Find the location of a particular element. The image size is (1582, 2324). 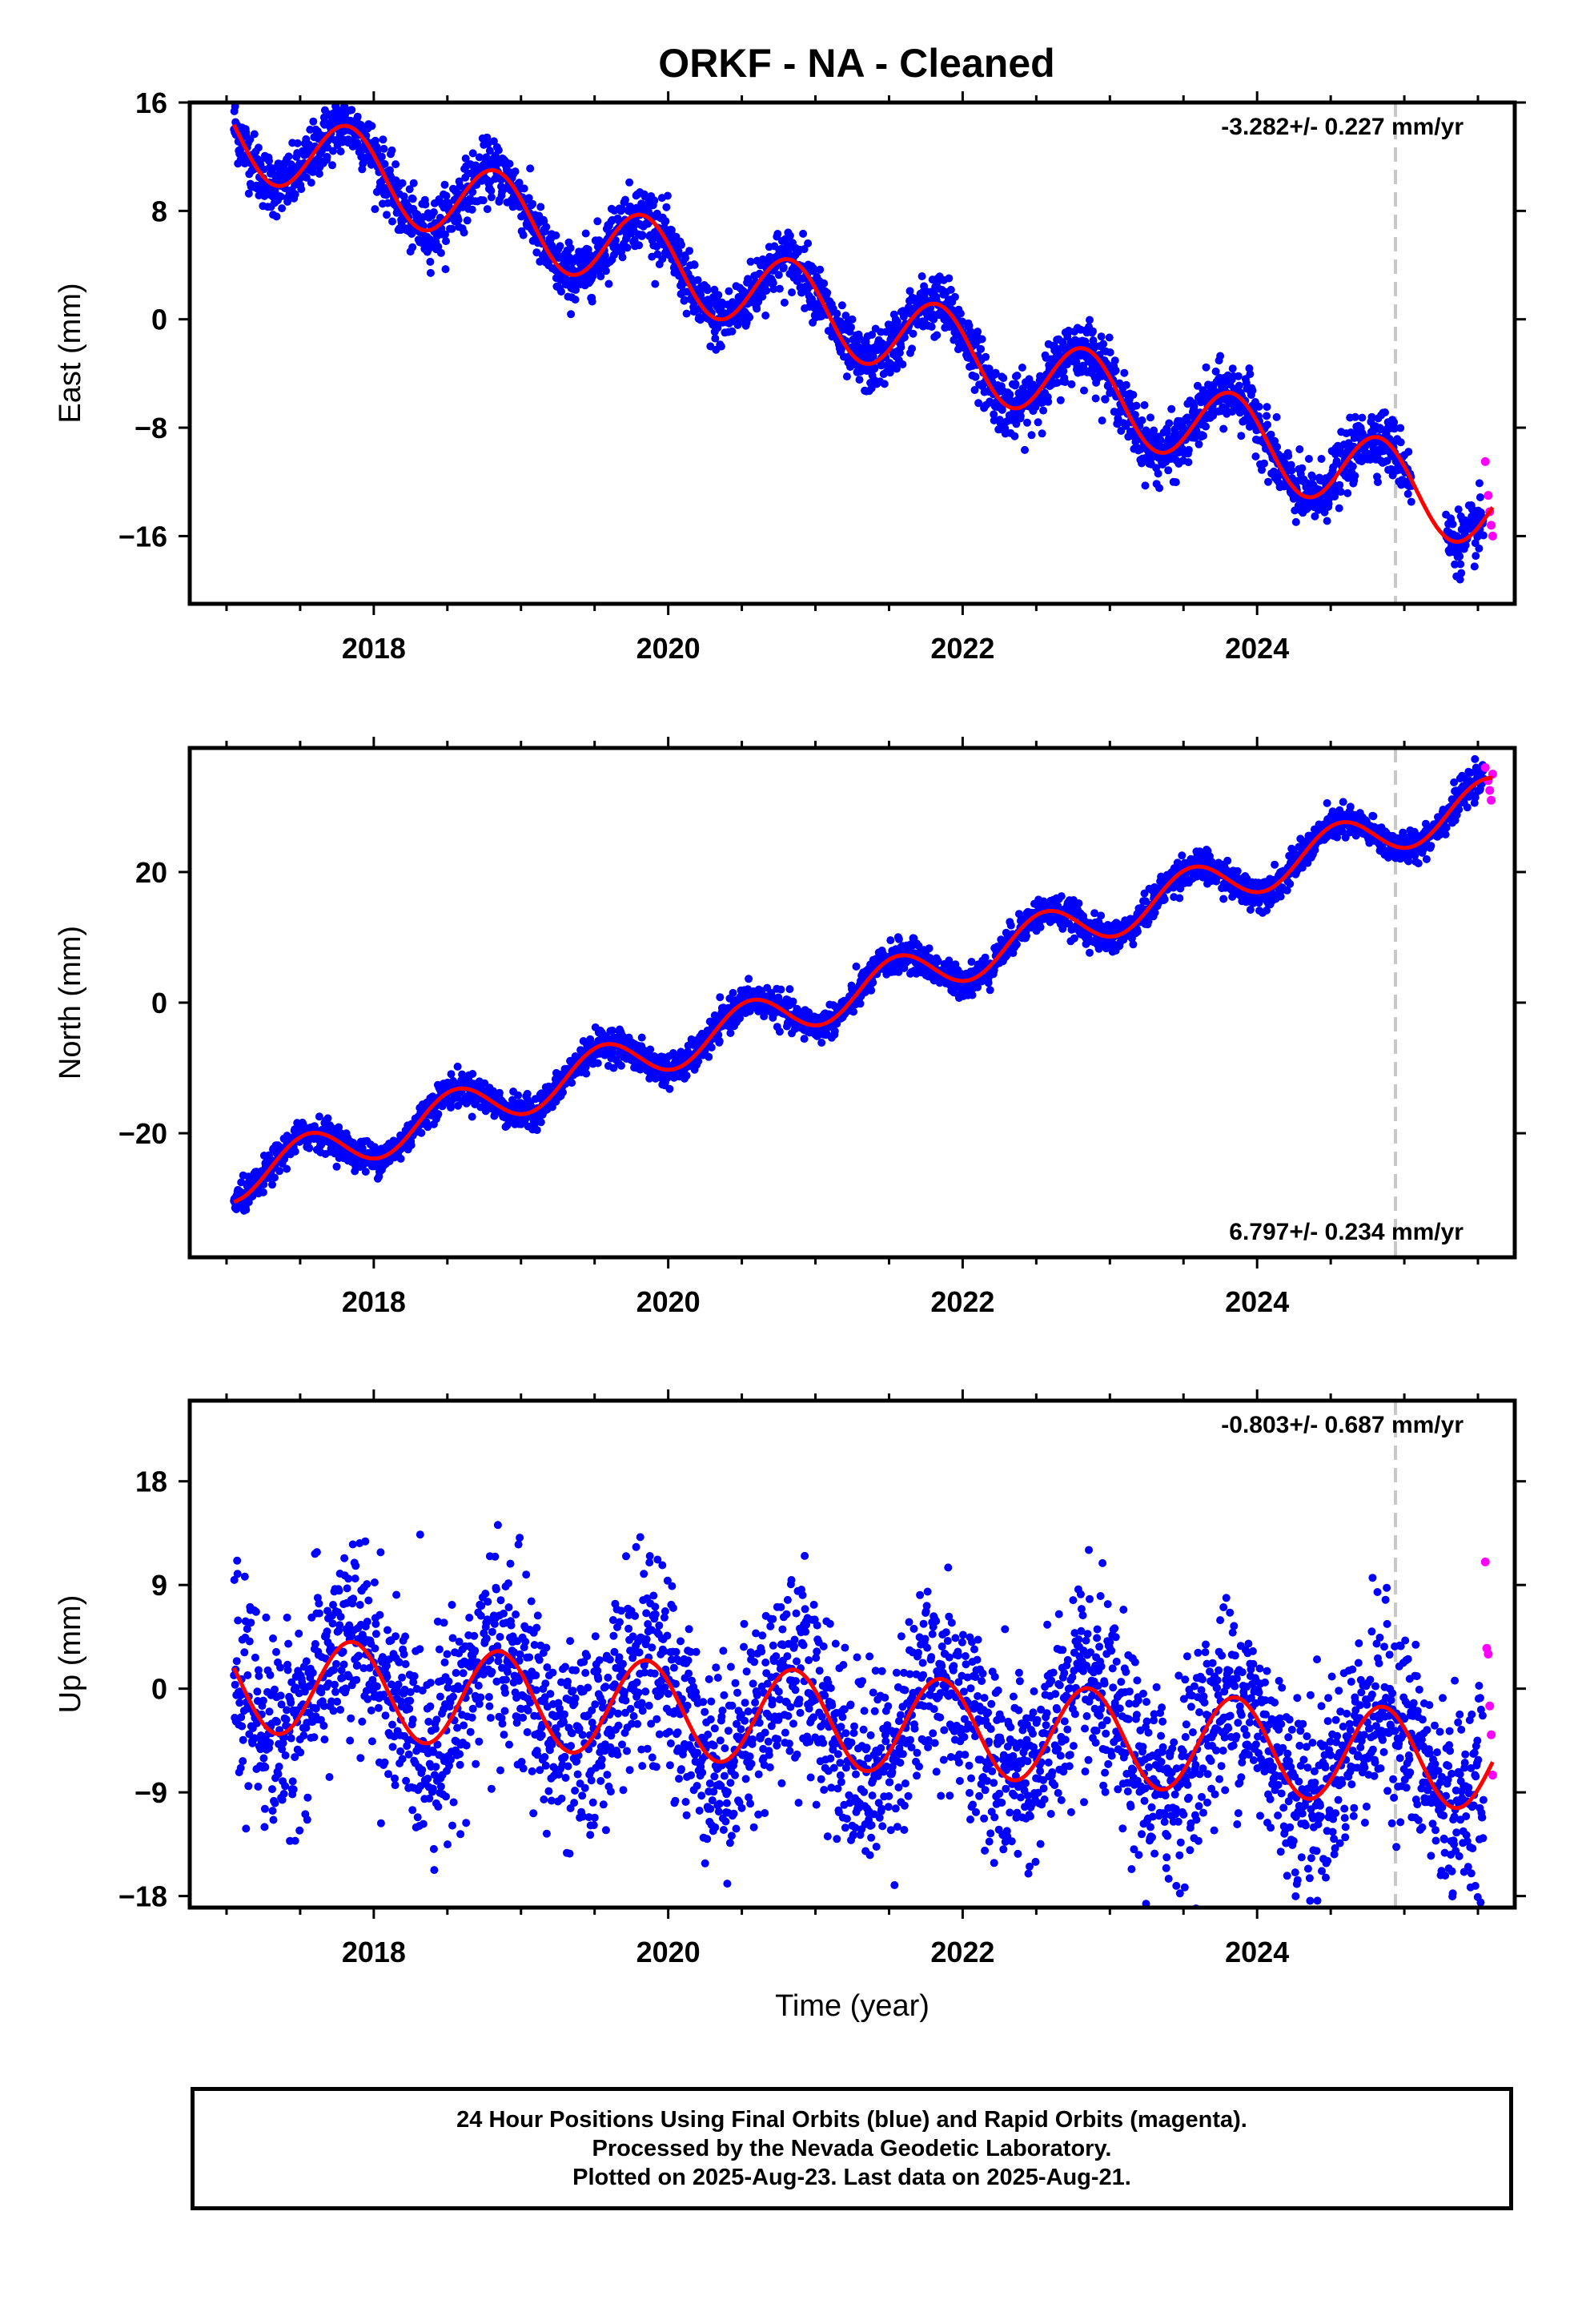

rapid-data-point is located at coordinates (1489, 496).